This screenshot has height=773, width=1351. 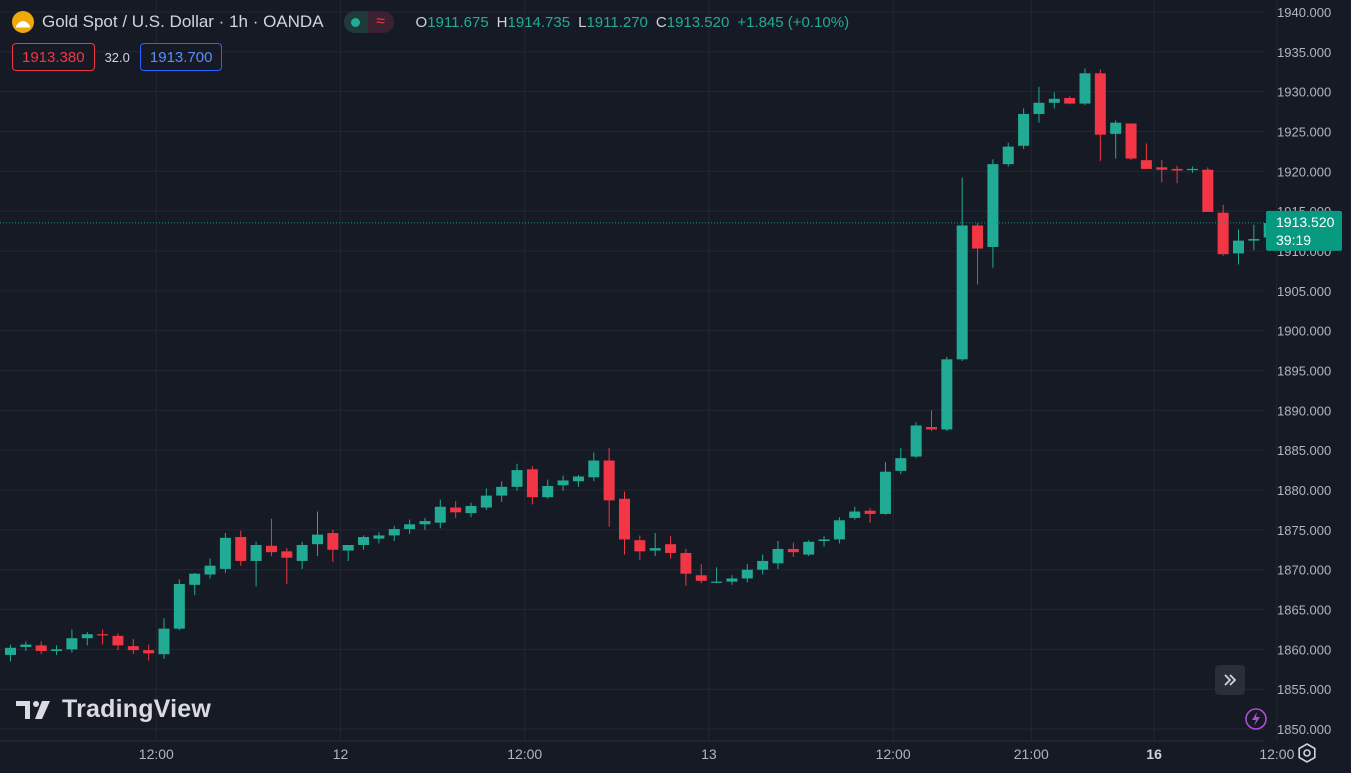 I want to click on last-price-label: 1913.520 39:19, so click(x=1304, y=230).